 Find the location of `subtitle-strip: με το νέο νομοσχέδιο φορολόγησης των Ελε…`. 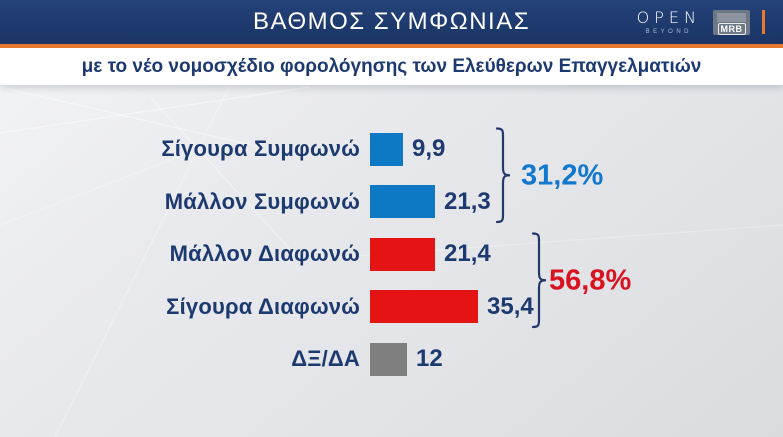

subtitle-strip: με το νέο νομοσχέδιο φορολόγησης των Ελε… is located at coordinates (391, 66).